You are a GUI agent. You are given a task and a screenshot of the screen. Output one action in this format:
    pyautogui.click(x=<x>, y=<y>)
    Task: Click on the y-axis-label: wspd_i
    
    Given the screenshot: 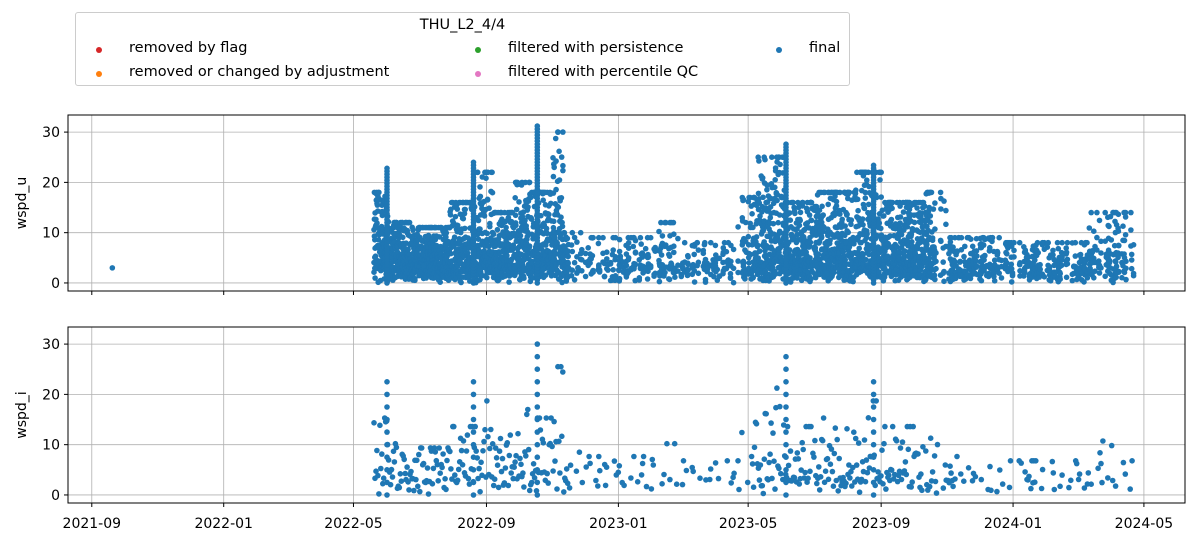 What is the action you would take?
    pyautogui.click(x=22, y=414)
    